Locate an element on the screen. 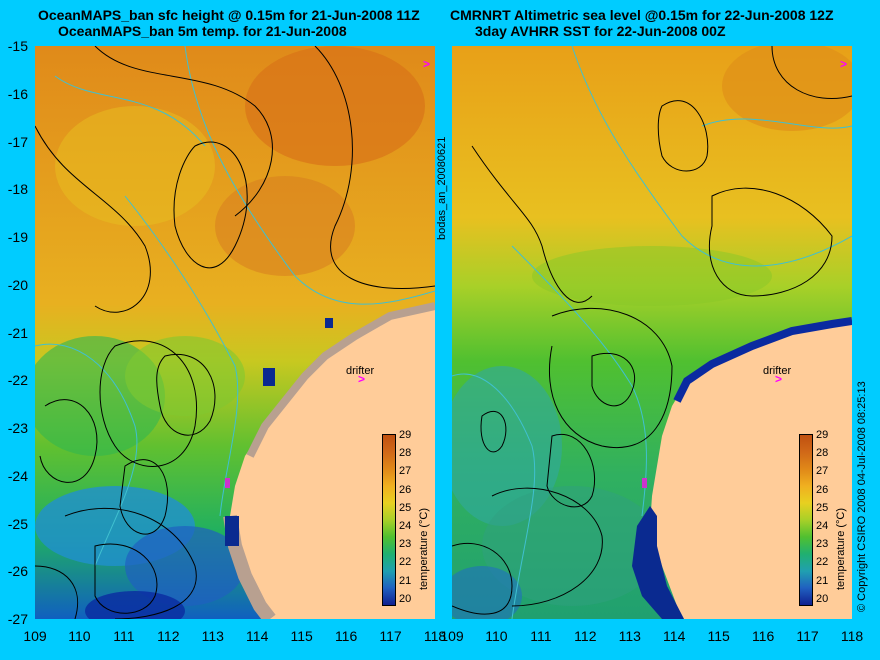 The width and height of the screenshot is (880, 660). left-title-line2: OceanMAPS_ban 5m temp. for 21-Jun-2008 is located at coordinates (202, 31).